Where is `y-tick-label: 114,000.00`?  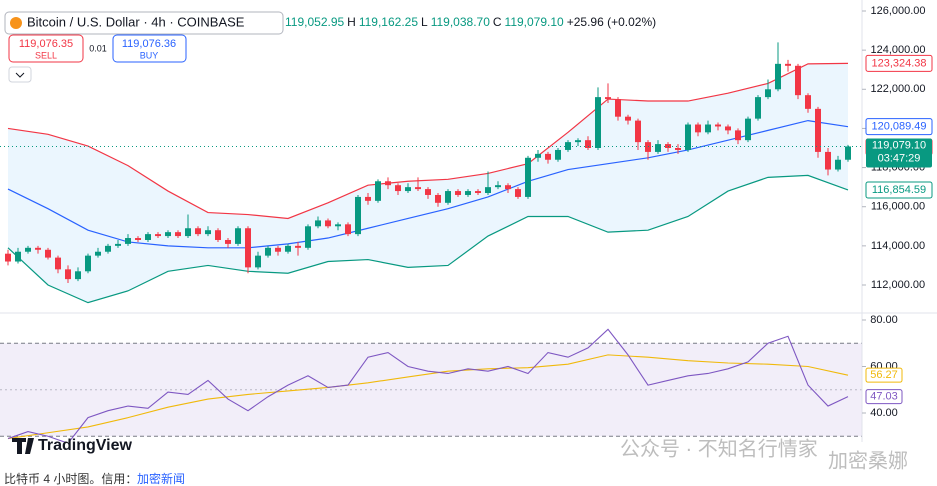 y-tick-label: 114,000.00 is located at coordinates (898, 246).